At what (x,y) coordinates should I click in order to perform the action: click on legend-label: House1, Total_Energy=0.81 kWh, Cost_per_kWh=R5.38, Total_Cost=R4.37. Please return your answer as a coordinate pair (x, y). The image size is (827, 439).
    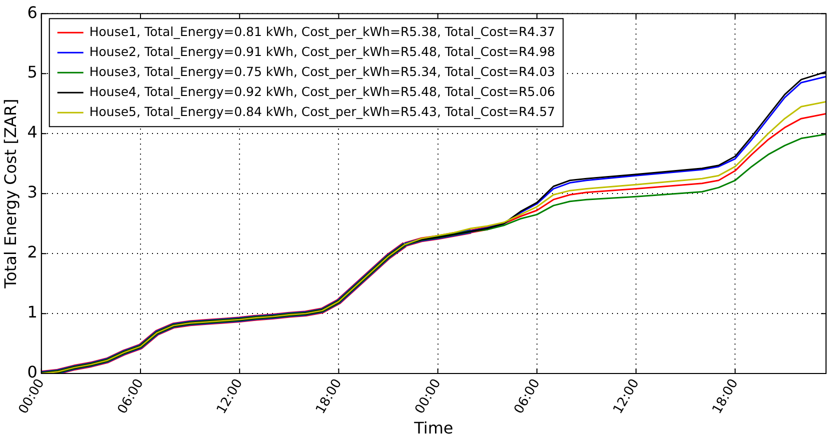
    Looking at the image, I should click on (322, 31).